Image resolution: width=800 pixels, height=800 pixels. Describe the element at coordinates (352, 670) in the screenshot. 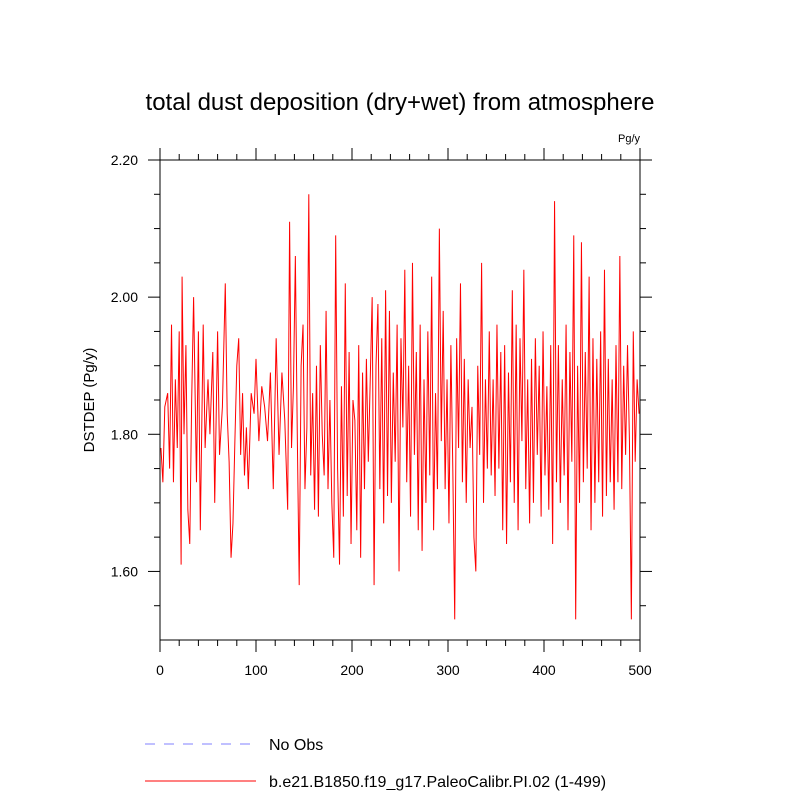

I see `x-tick-label: 200` at that location.